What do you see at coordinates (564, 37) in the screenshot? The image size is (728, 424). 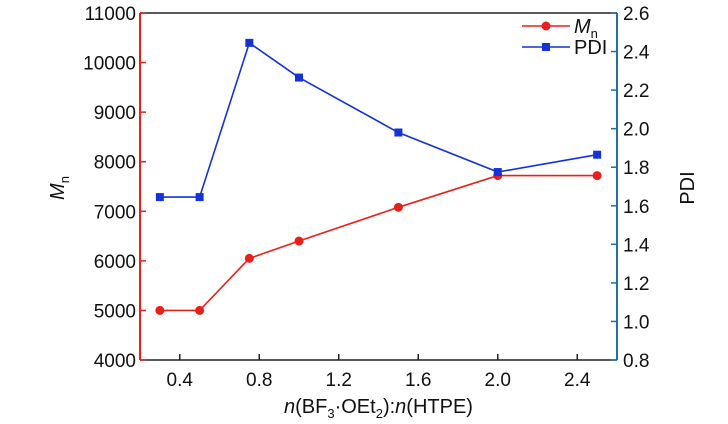 I see `legend: Mn PDI` at bounding box center [564, 37].